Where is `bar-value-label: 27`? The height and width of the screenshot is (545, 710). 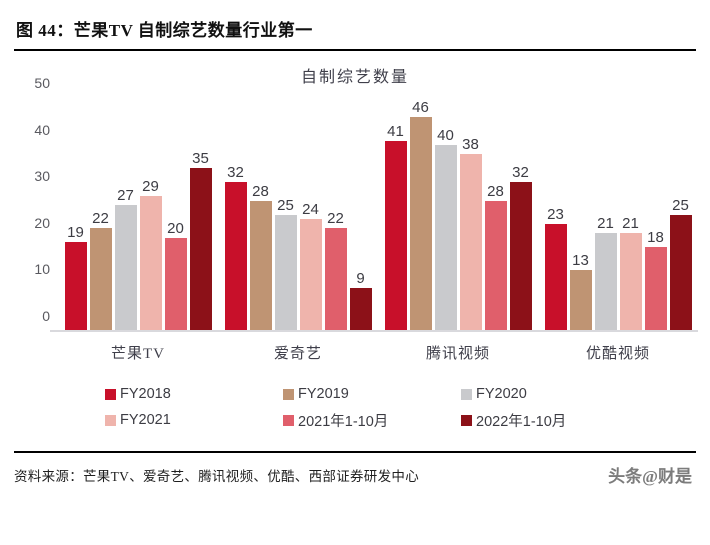
bar-value-label: 27 is located at coordinates (125, 196).